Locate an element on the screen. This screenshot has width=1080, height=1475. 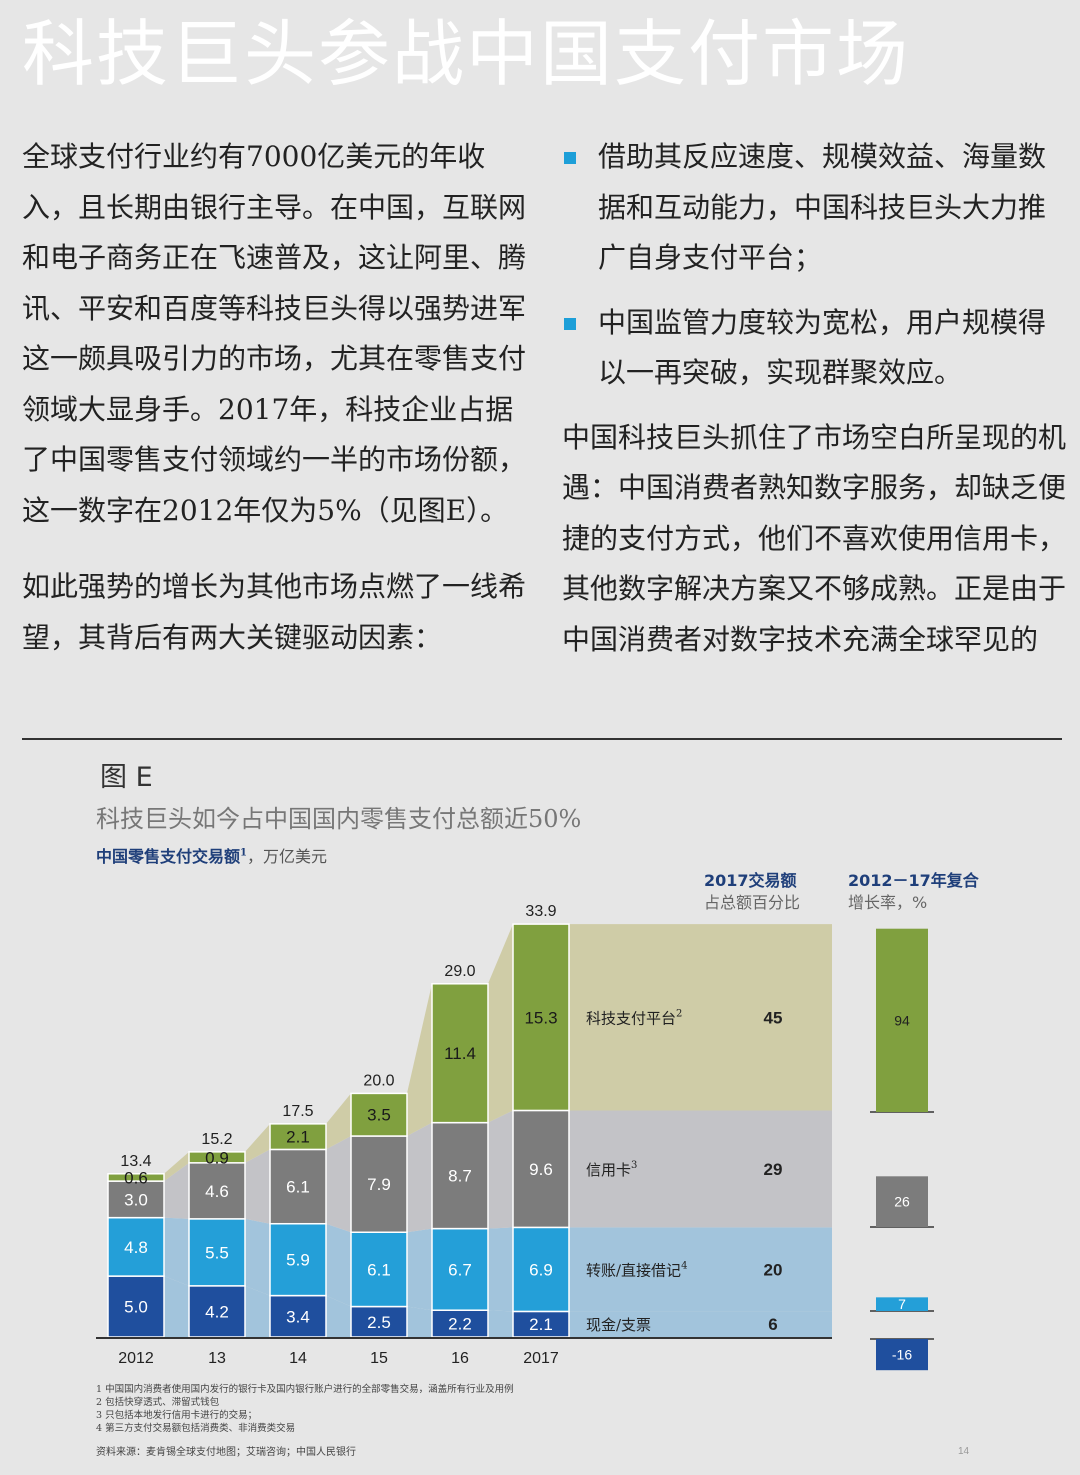
figure-title: 科技巨头如今占中国国内零售支付总额近50% is located at coordinates (339, 819).